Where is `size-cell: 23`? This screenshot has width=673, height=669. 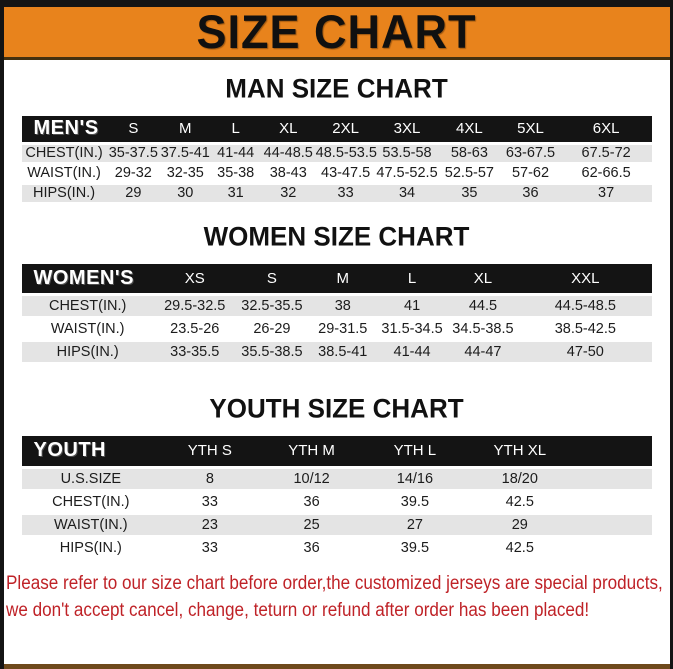 size-cell: 23 is located at coordinates (210, 525).